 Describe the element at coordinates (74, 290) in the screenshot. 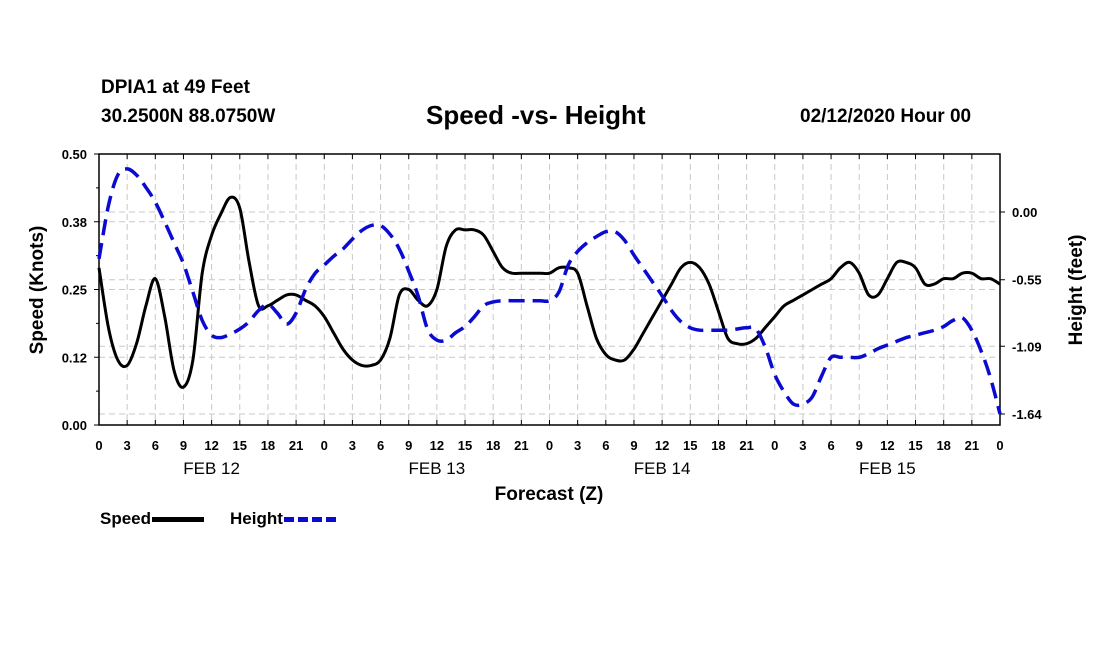

I see `left-tick-label: 0.25` at that location.